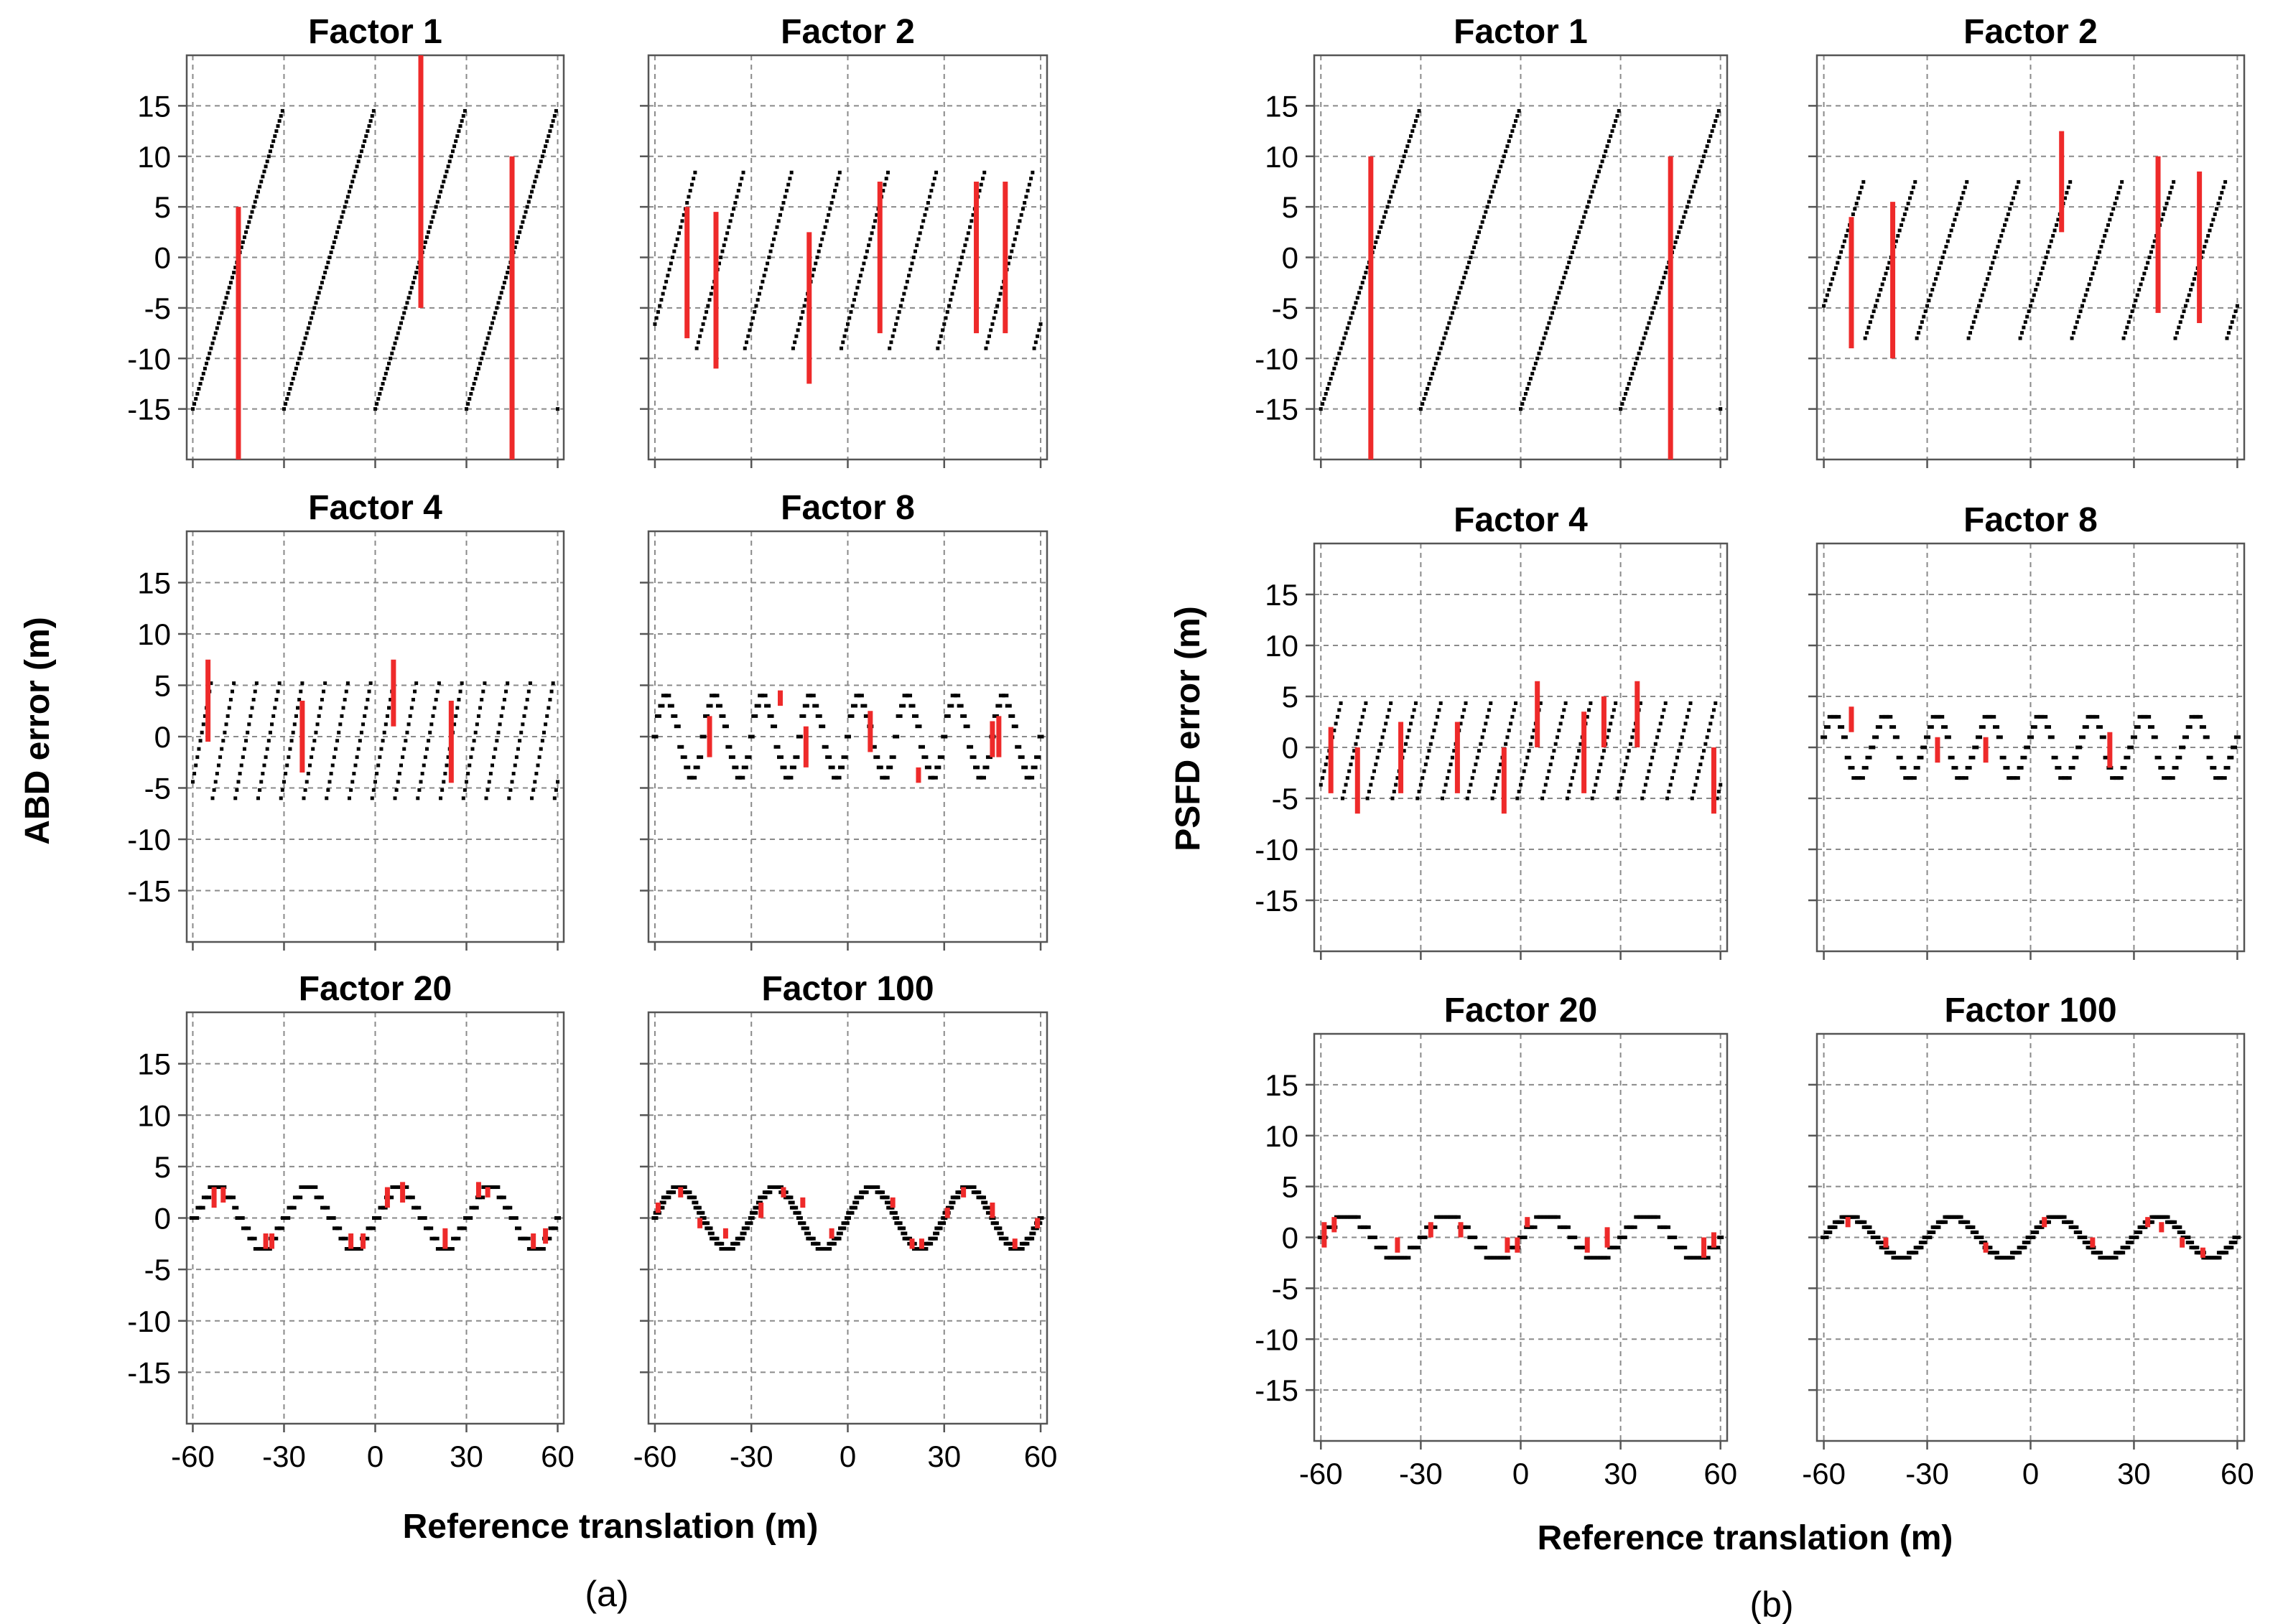 This screenshot has height=1624, width=2283. I want to click on panel-b-f20: 15 10 5 0 -5 -10 -15 -60 -30 0 30 60 Factor 20, so click(1496, 1240).